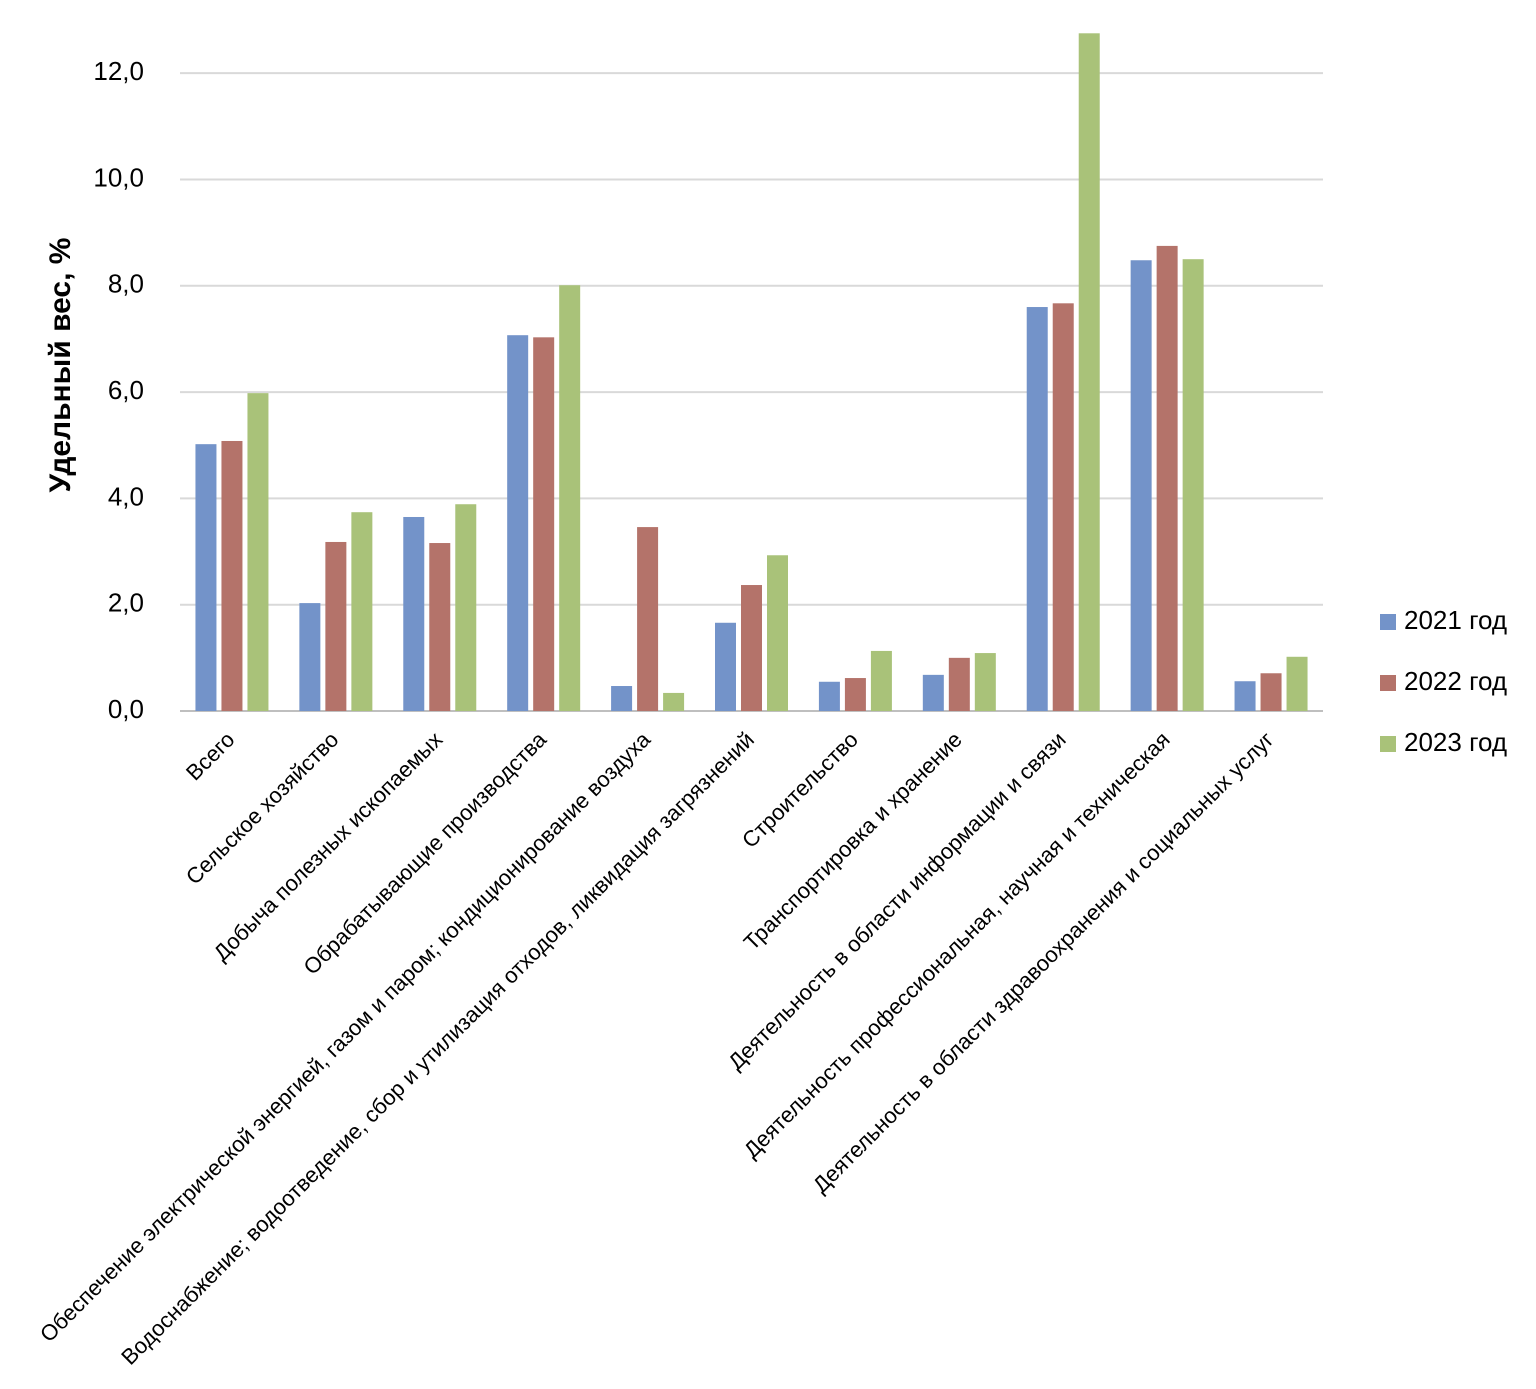 The width and height of the screenshot is (1536, 1389). Describe the element at coordinates (126, 709) in the screenshot. I see `y-tick-label: 0,0` at that location.